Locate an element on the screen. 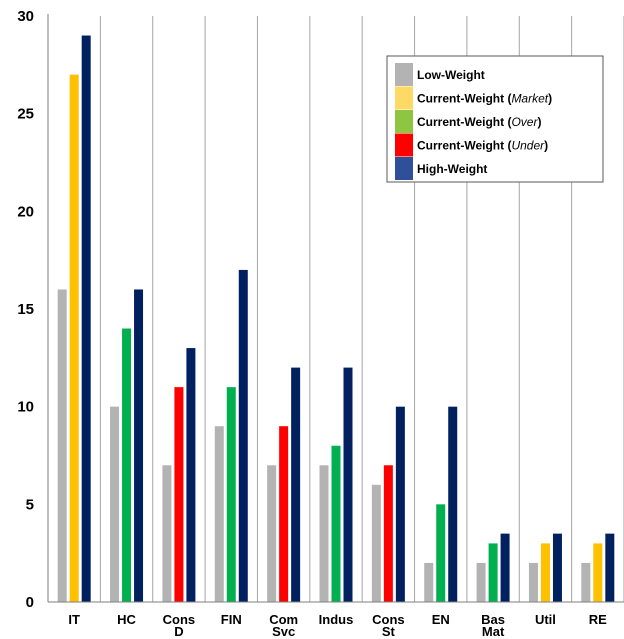 The width and height of the screenshot is (624, 639). legend-label: Current-Weight (Under) is located at coordinates (482, 146).